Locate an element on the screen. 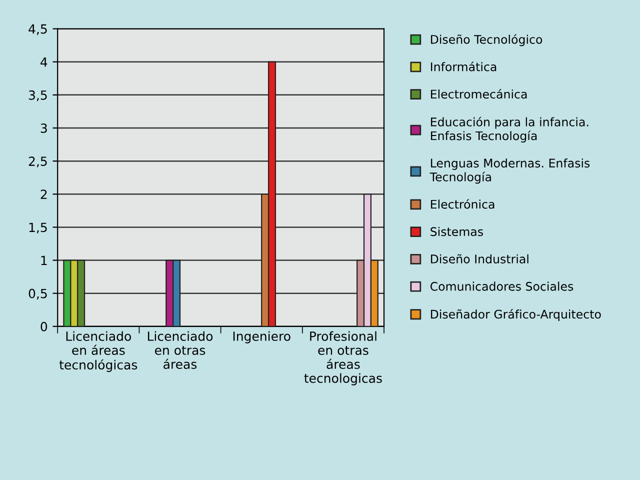 Image resolution: width=640 pixels, height=480 pixels. y-tick-label: 3,5 is located at coordinates (37, 96).